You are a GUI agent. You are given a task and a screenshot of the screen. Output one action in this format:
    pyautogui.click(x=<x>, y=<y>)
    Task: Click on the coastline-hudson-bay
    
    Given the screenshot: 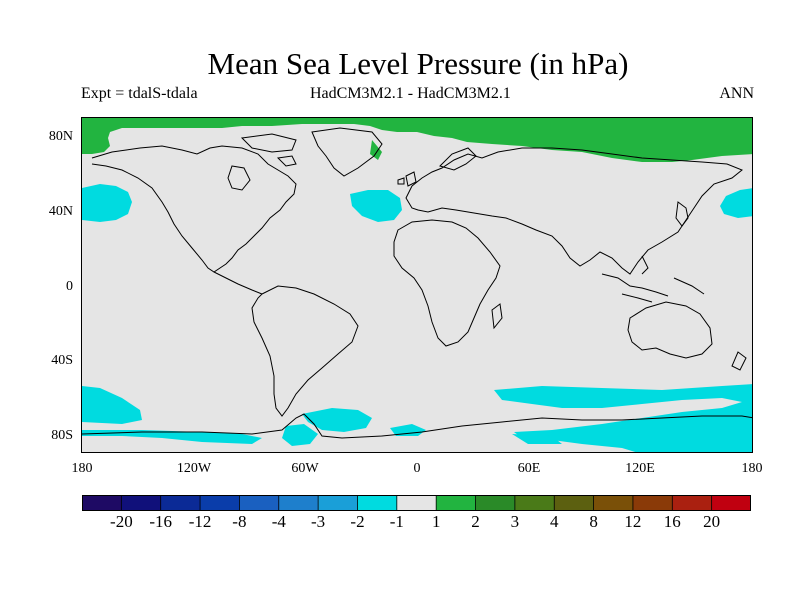 What is the action you would take?
    pyautogui.click(x=239, y=178)
    